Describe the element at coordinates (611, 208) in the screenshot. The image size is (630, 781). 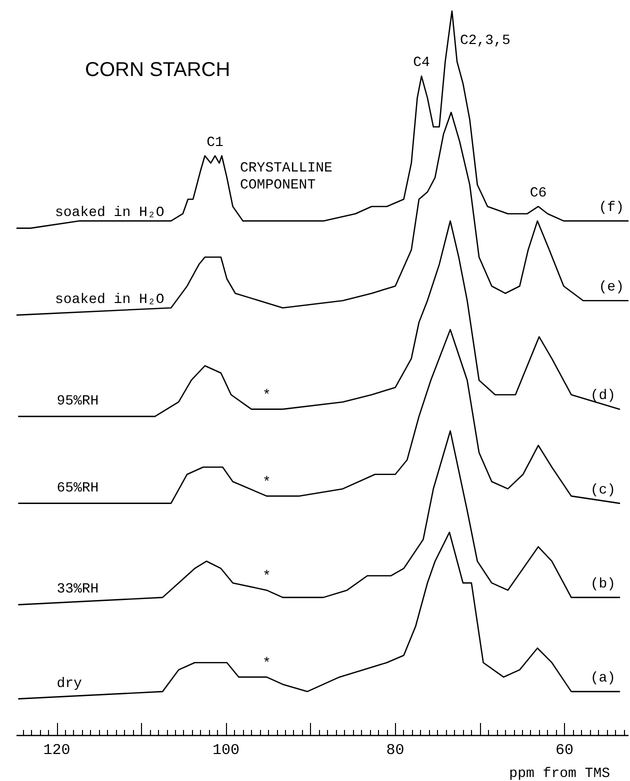
I see `annotation: (f)` at that location.